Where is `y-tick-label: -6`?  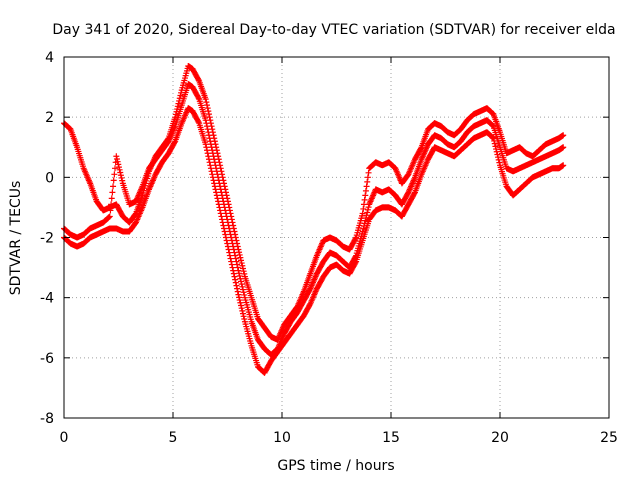 y-tick-label: -6 is located at coordinates (47, 359).